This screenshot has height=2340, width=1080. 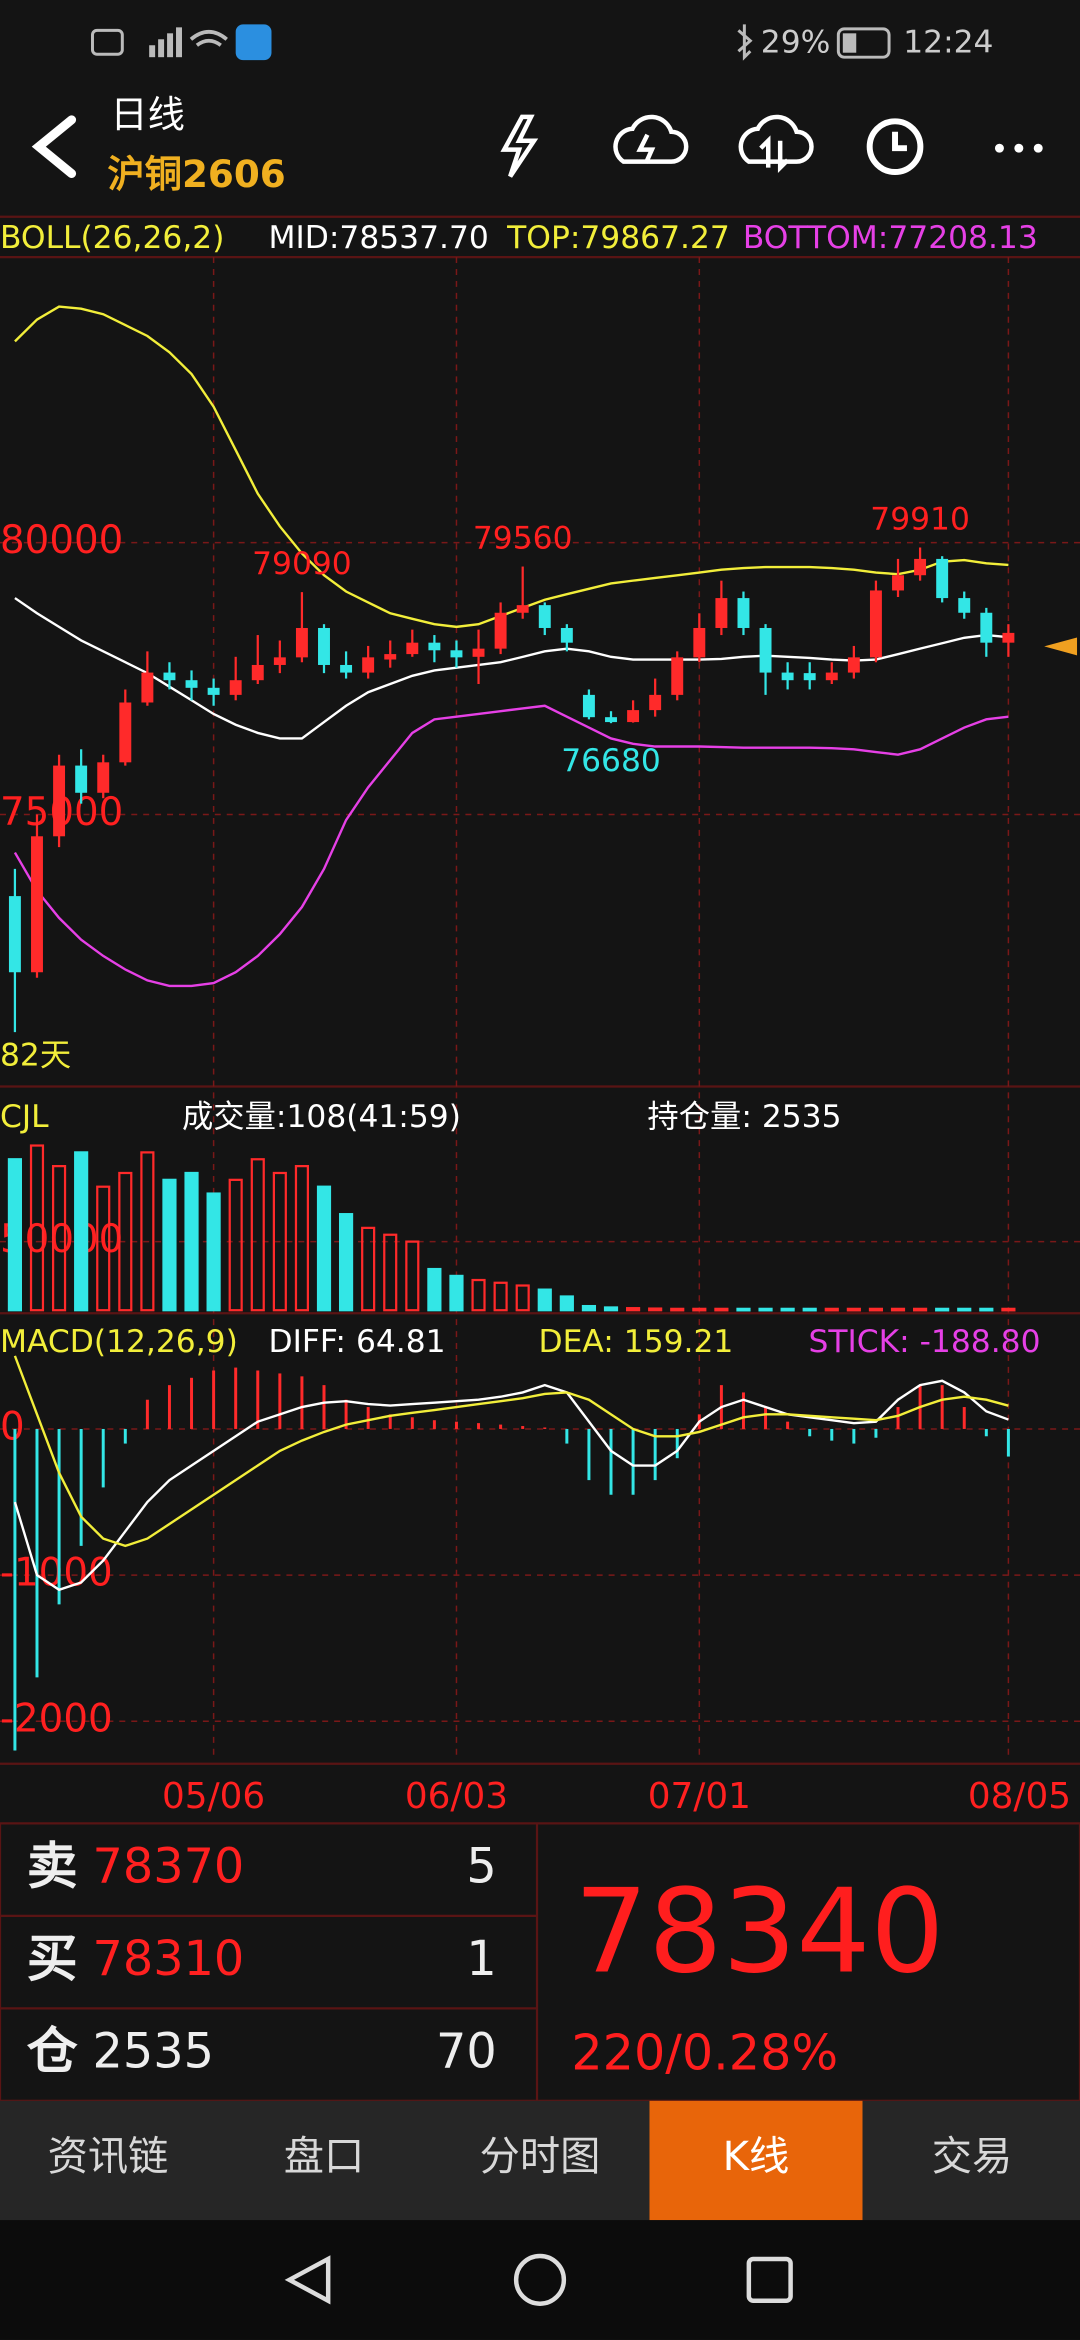 What do you see at coordinates (519, 146) in the screenshot?
I see `flash-button` at bounding box center [519, 146].